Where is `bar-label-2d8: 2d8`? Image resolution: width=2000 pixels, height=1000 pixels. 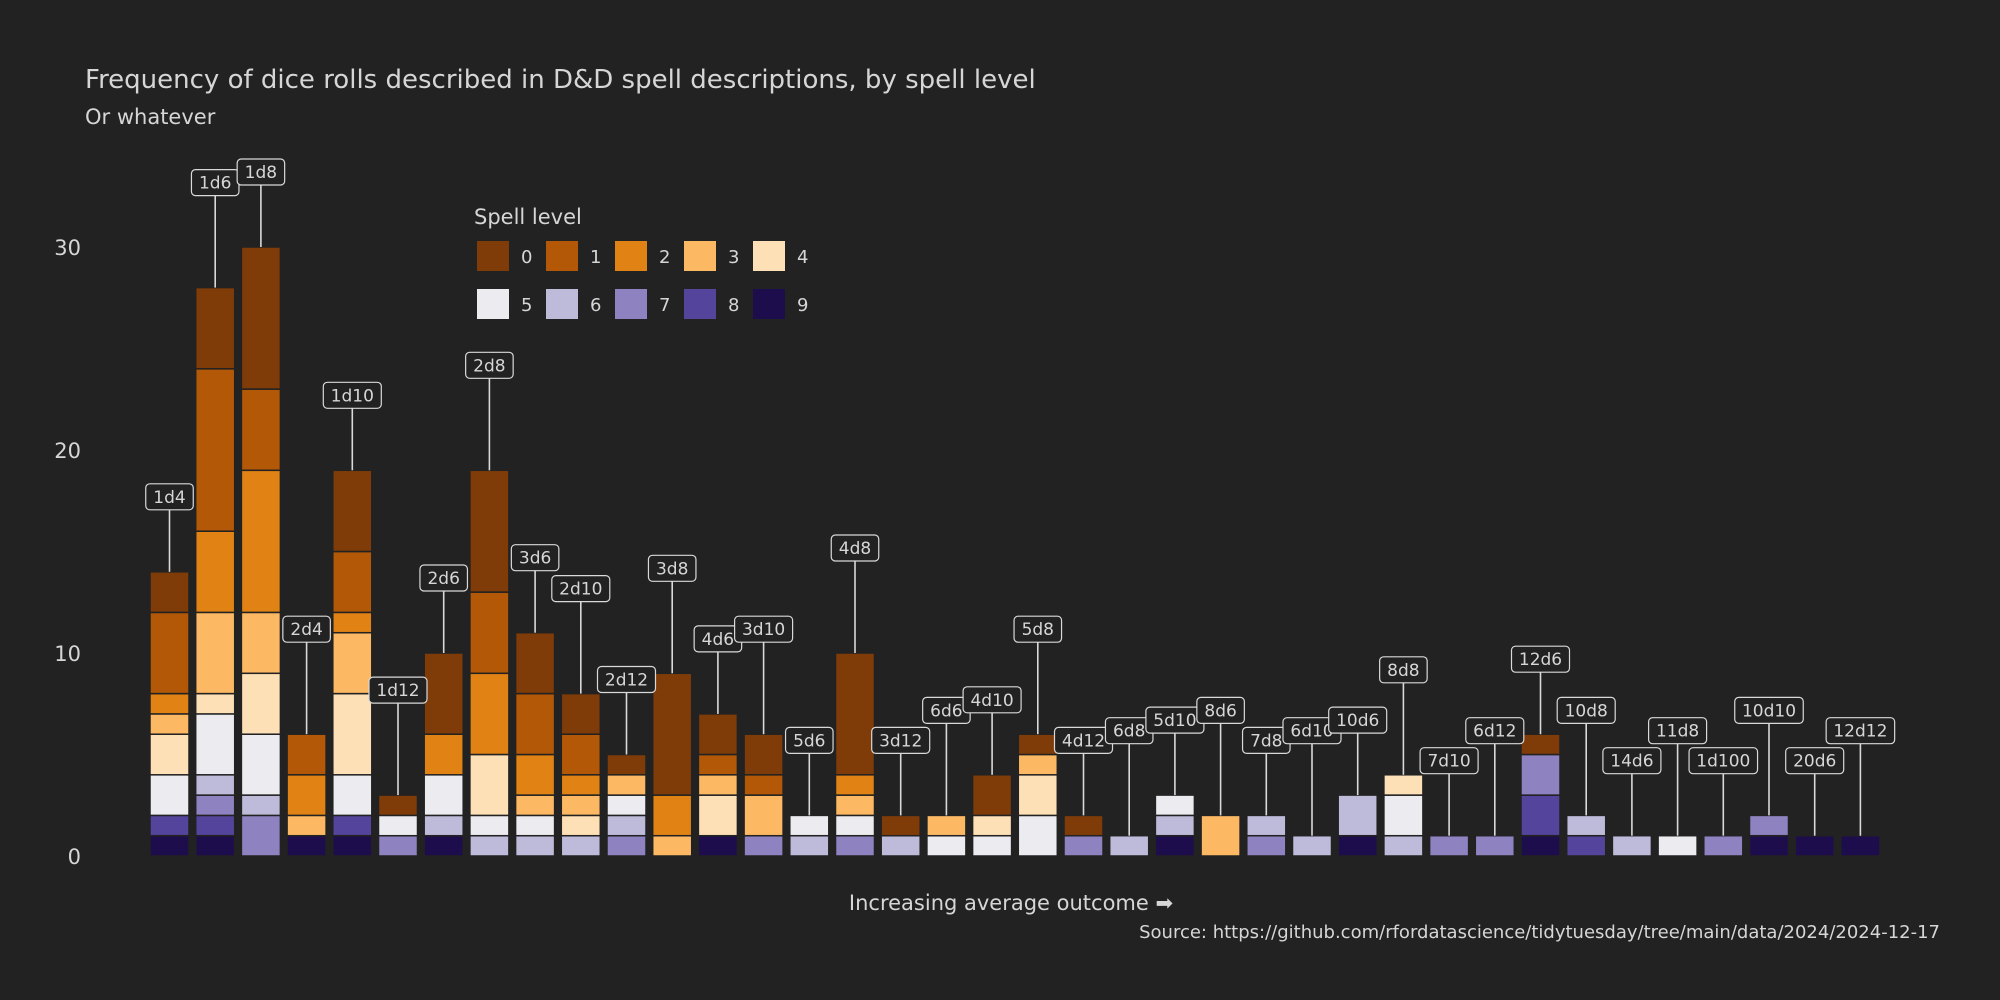
bar-label-2d8: 2d8 is located at coordinates (489, 366).